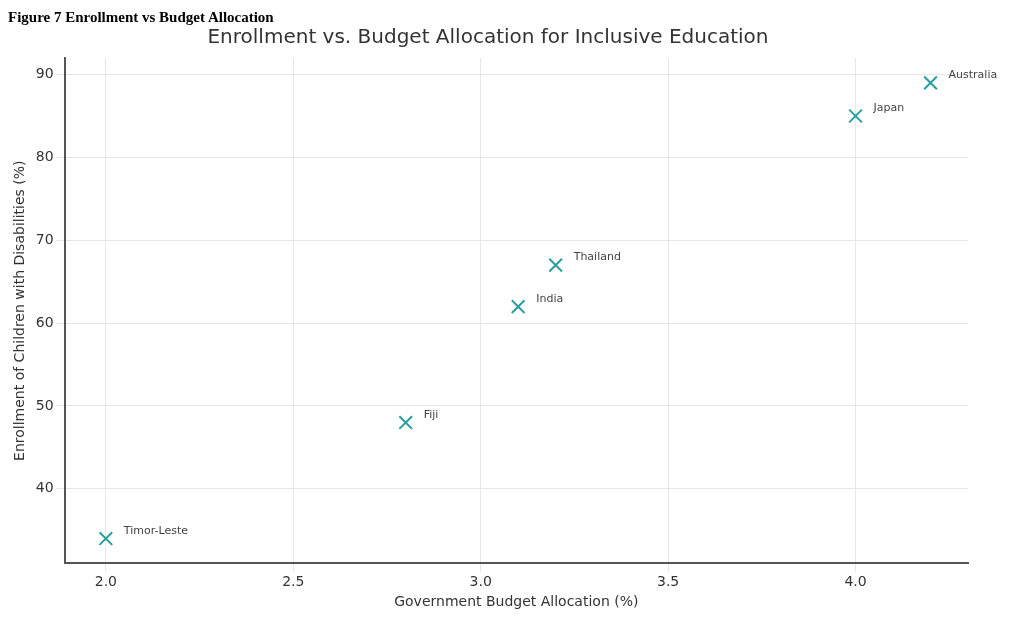 This screenshot has height=619, width=1036. What do you see at coordinates (44, 238) in the screenshot?
I see `y-tick-label: 70` at bounding box center [44, 238].